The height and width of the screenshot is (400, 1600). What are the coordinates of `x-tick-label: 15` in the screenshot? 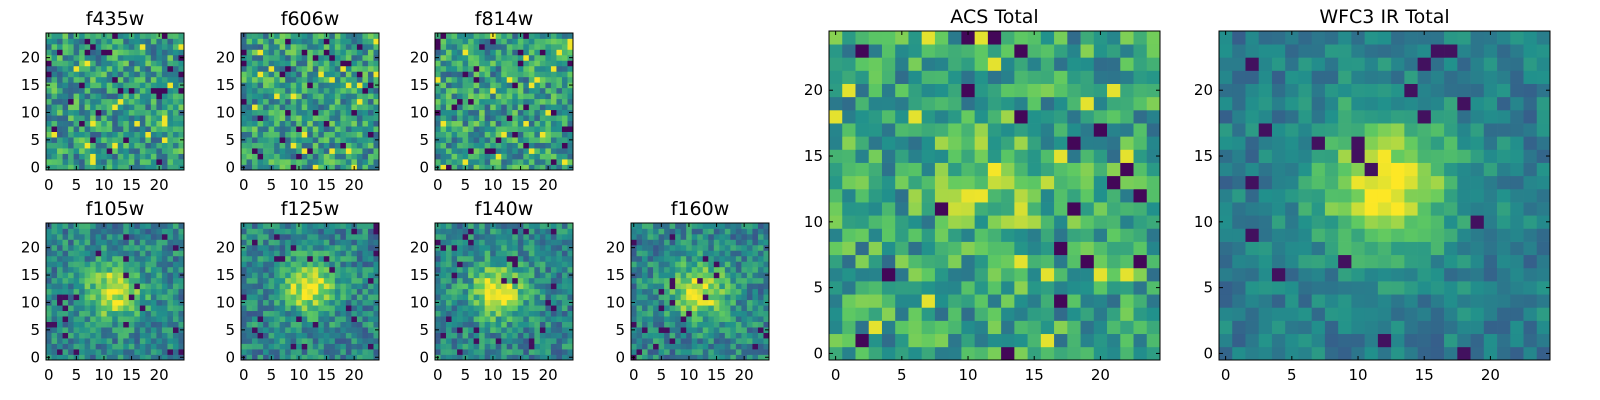 It's located at (131, 185).